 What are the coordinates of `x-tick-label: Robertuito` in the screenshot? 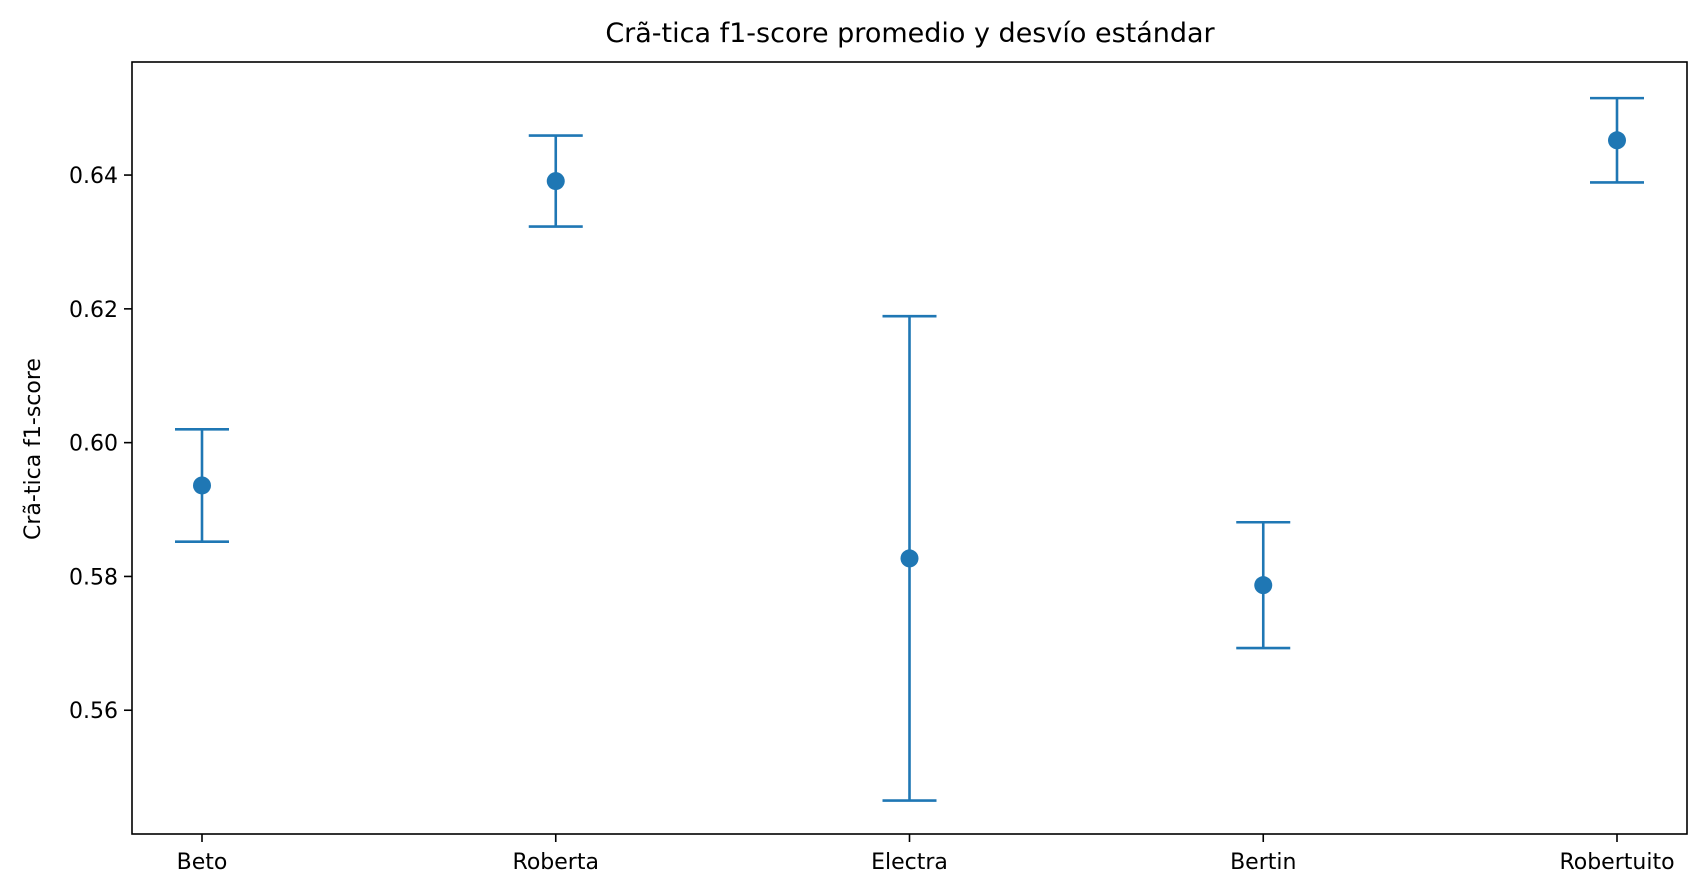 It's located at (1616, 862).